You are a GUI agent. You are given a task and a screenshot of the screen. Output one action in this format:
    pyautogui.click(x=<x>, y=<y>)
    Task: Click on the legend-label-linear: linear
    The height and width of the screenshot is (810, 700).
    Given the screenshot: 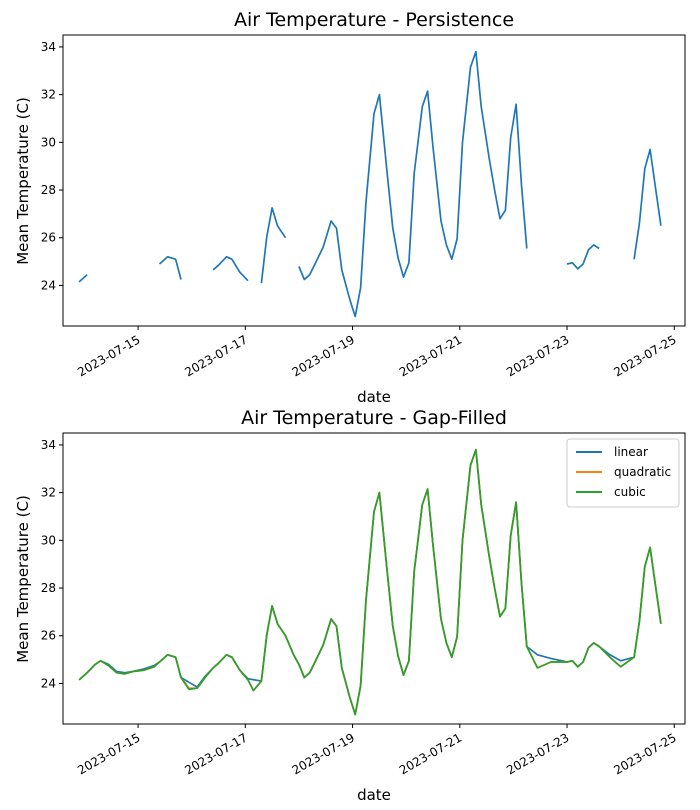 What is the action you would take?
    pyautogui.click(x=631, y=452)
    